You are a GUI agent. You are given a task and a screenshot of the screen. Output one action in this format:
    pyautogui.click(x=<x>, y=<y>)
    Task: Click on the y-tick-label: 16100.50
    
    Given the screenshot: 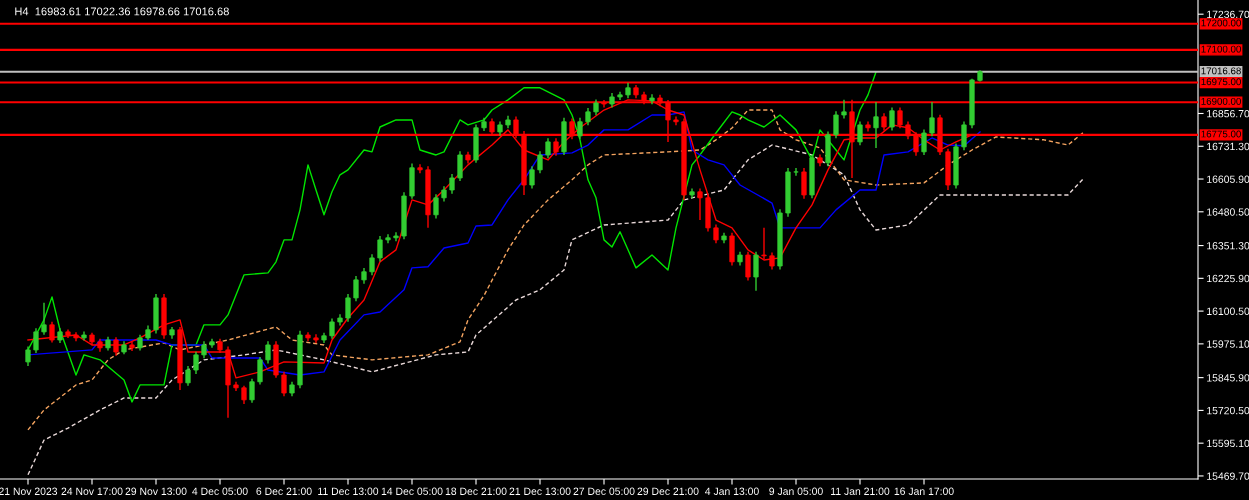 What is the action you would take?
    pyautogui.click(x=1228, y=311)
    